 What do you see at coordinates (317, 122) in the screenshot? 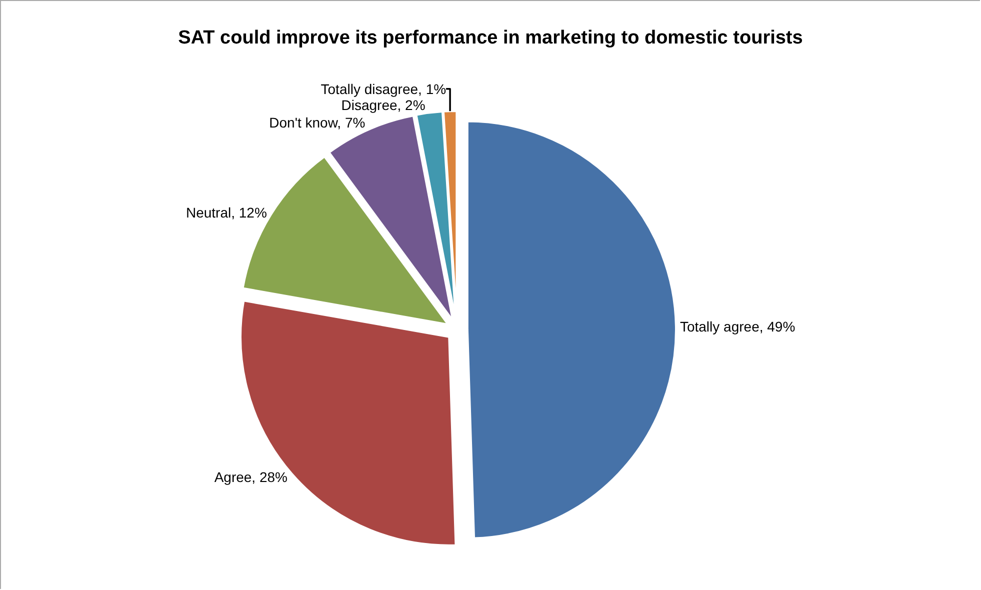
I see `slice-label: Don't know, 7%` at bounding box center [317, 122].